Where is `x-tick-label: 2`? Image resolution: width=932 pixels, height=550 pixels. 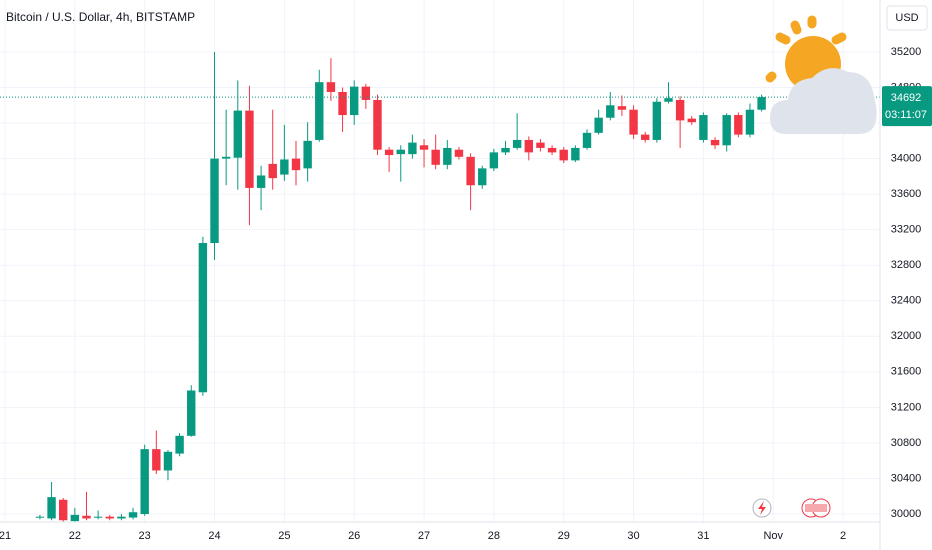 x-tick-label: 2 is located at coordinates (843, 536).